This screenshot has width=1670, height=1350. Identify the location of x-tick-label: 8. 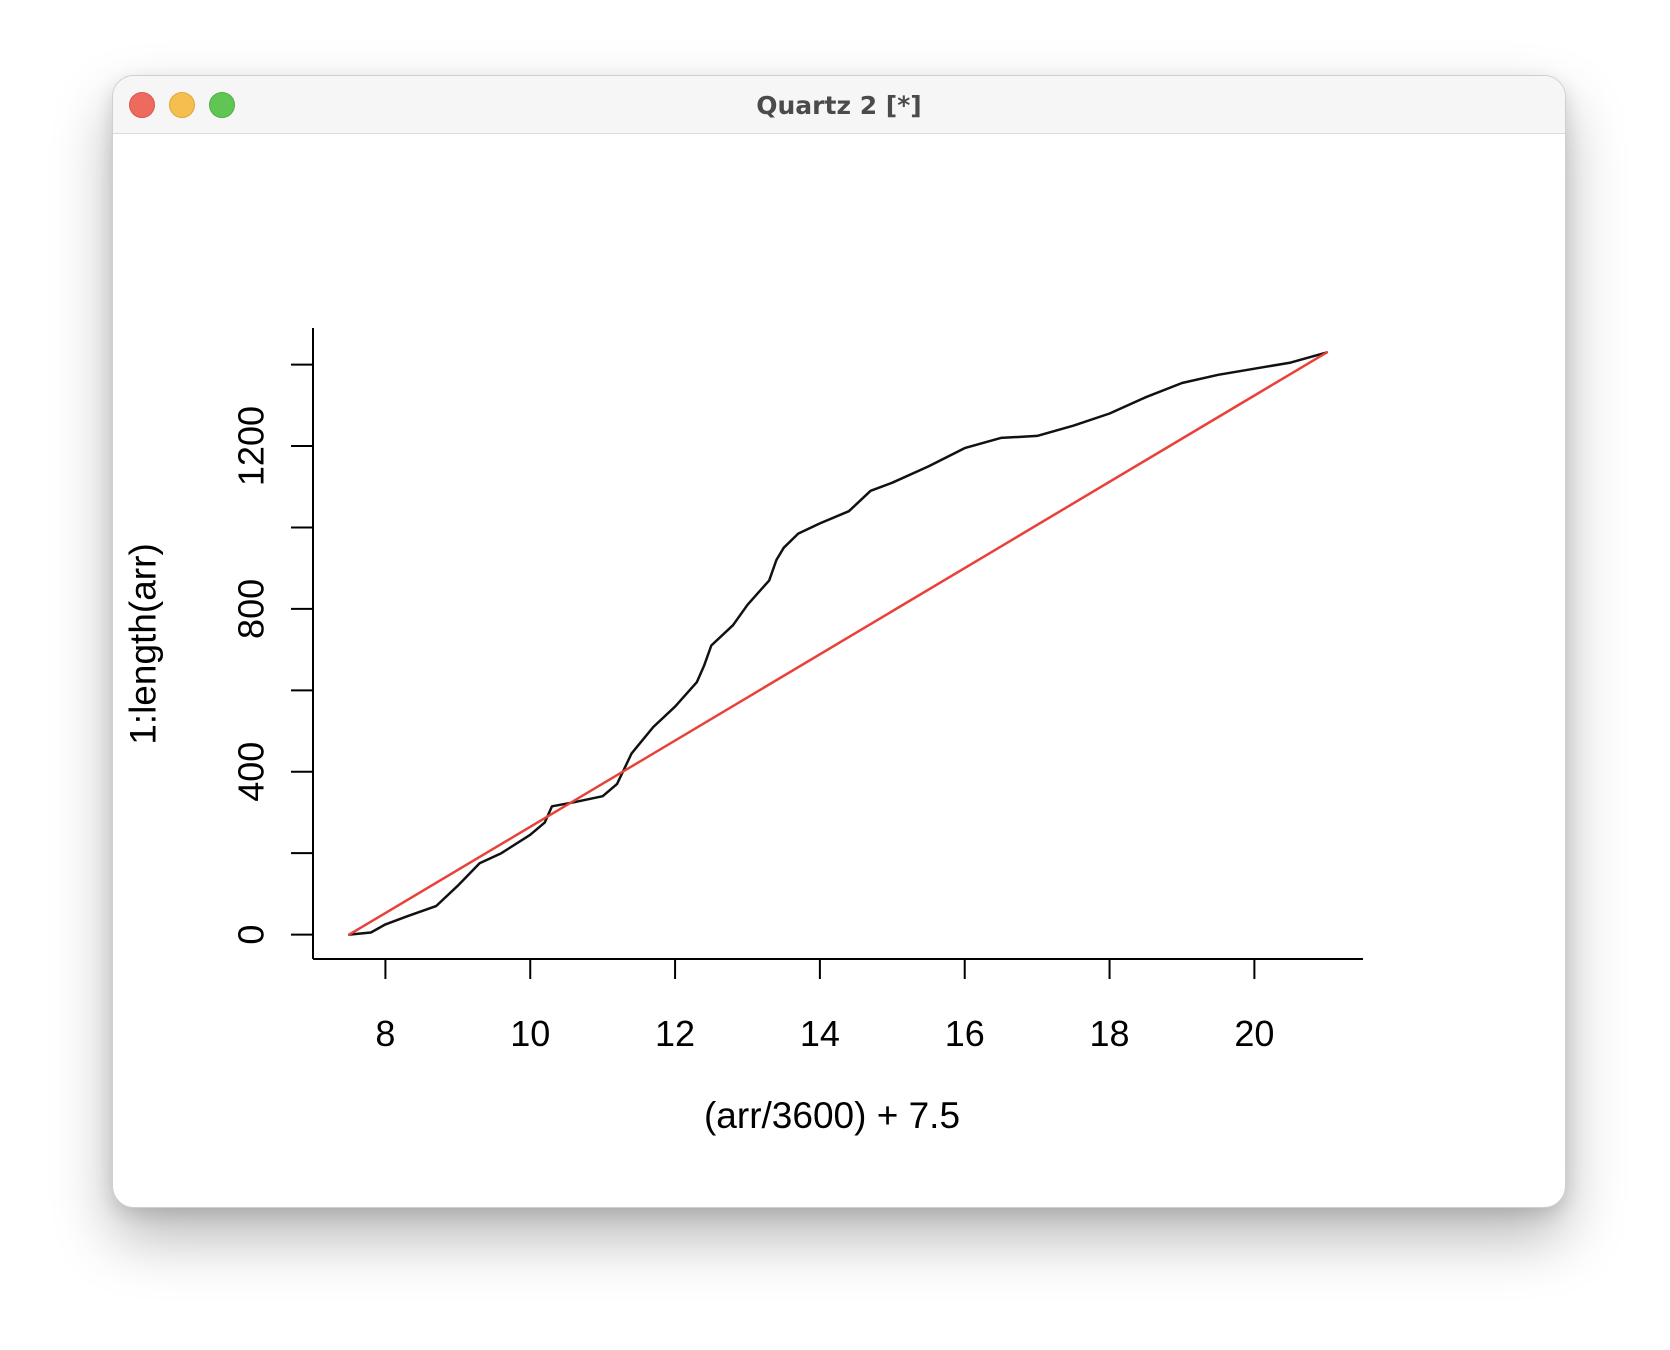
(385, 1033).